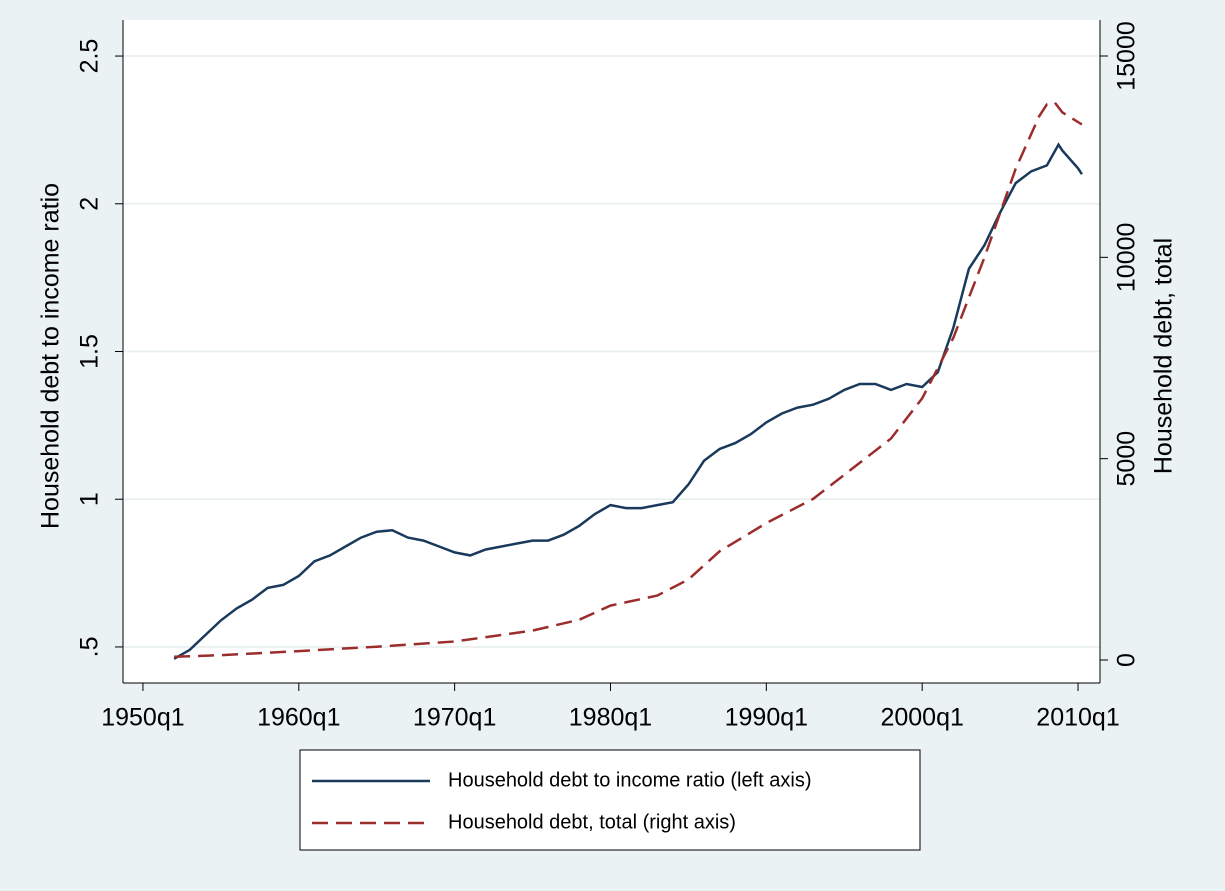 The height and width of the screenshot is (891, 1225). I want to click on x-tick-label: 1980q1, so click(610, 718).